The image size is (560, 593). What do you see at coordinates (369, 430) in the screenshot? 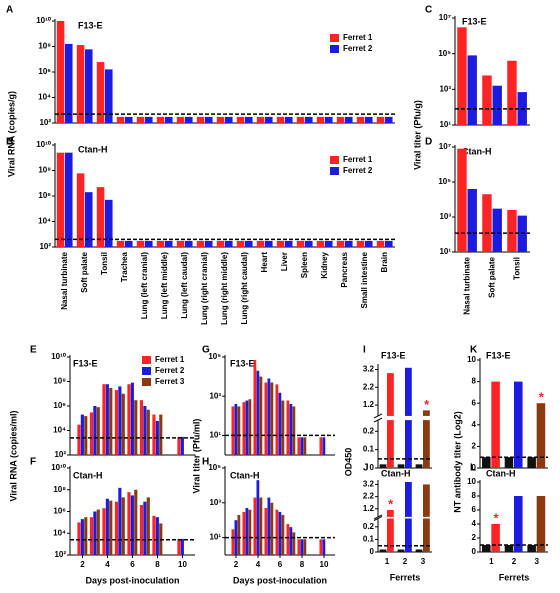
I see `y-tick-label: 0.2` at bounding box center [369, 430].